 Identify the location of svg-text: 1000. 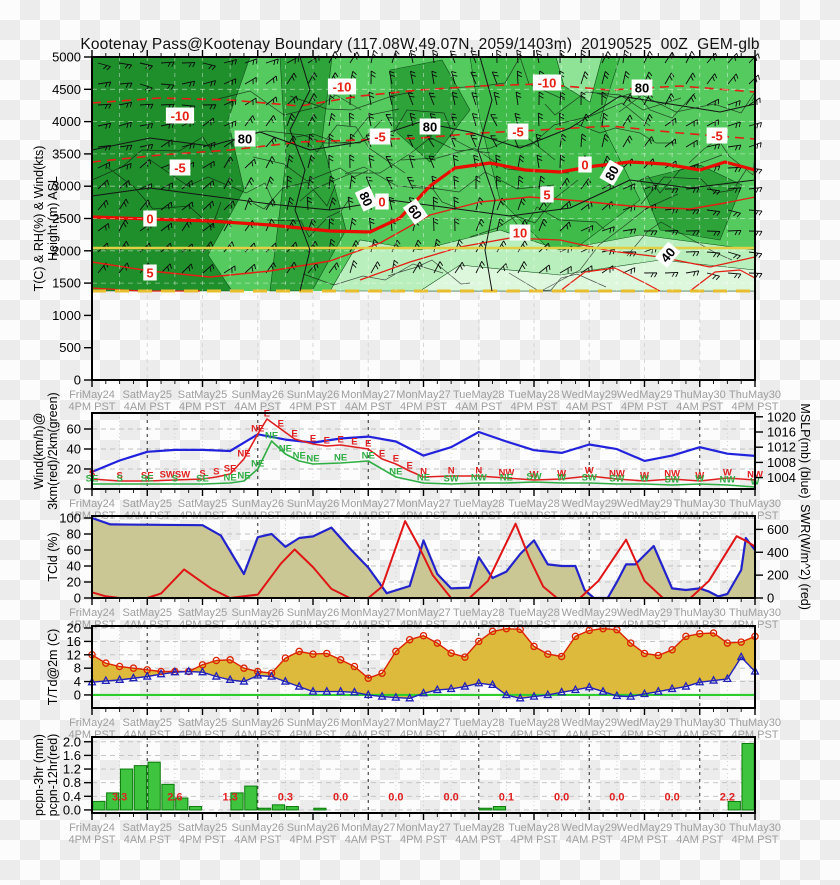
(66, 315).